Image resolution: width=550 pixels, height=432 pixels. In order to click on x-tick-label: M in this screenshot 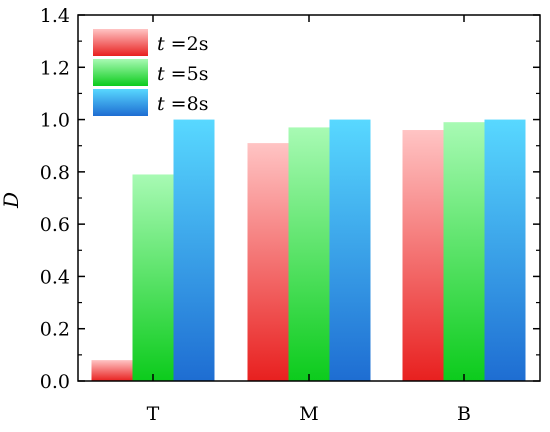, I will do `click(308, 414)`.